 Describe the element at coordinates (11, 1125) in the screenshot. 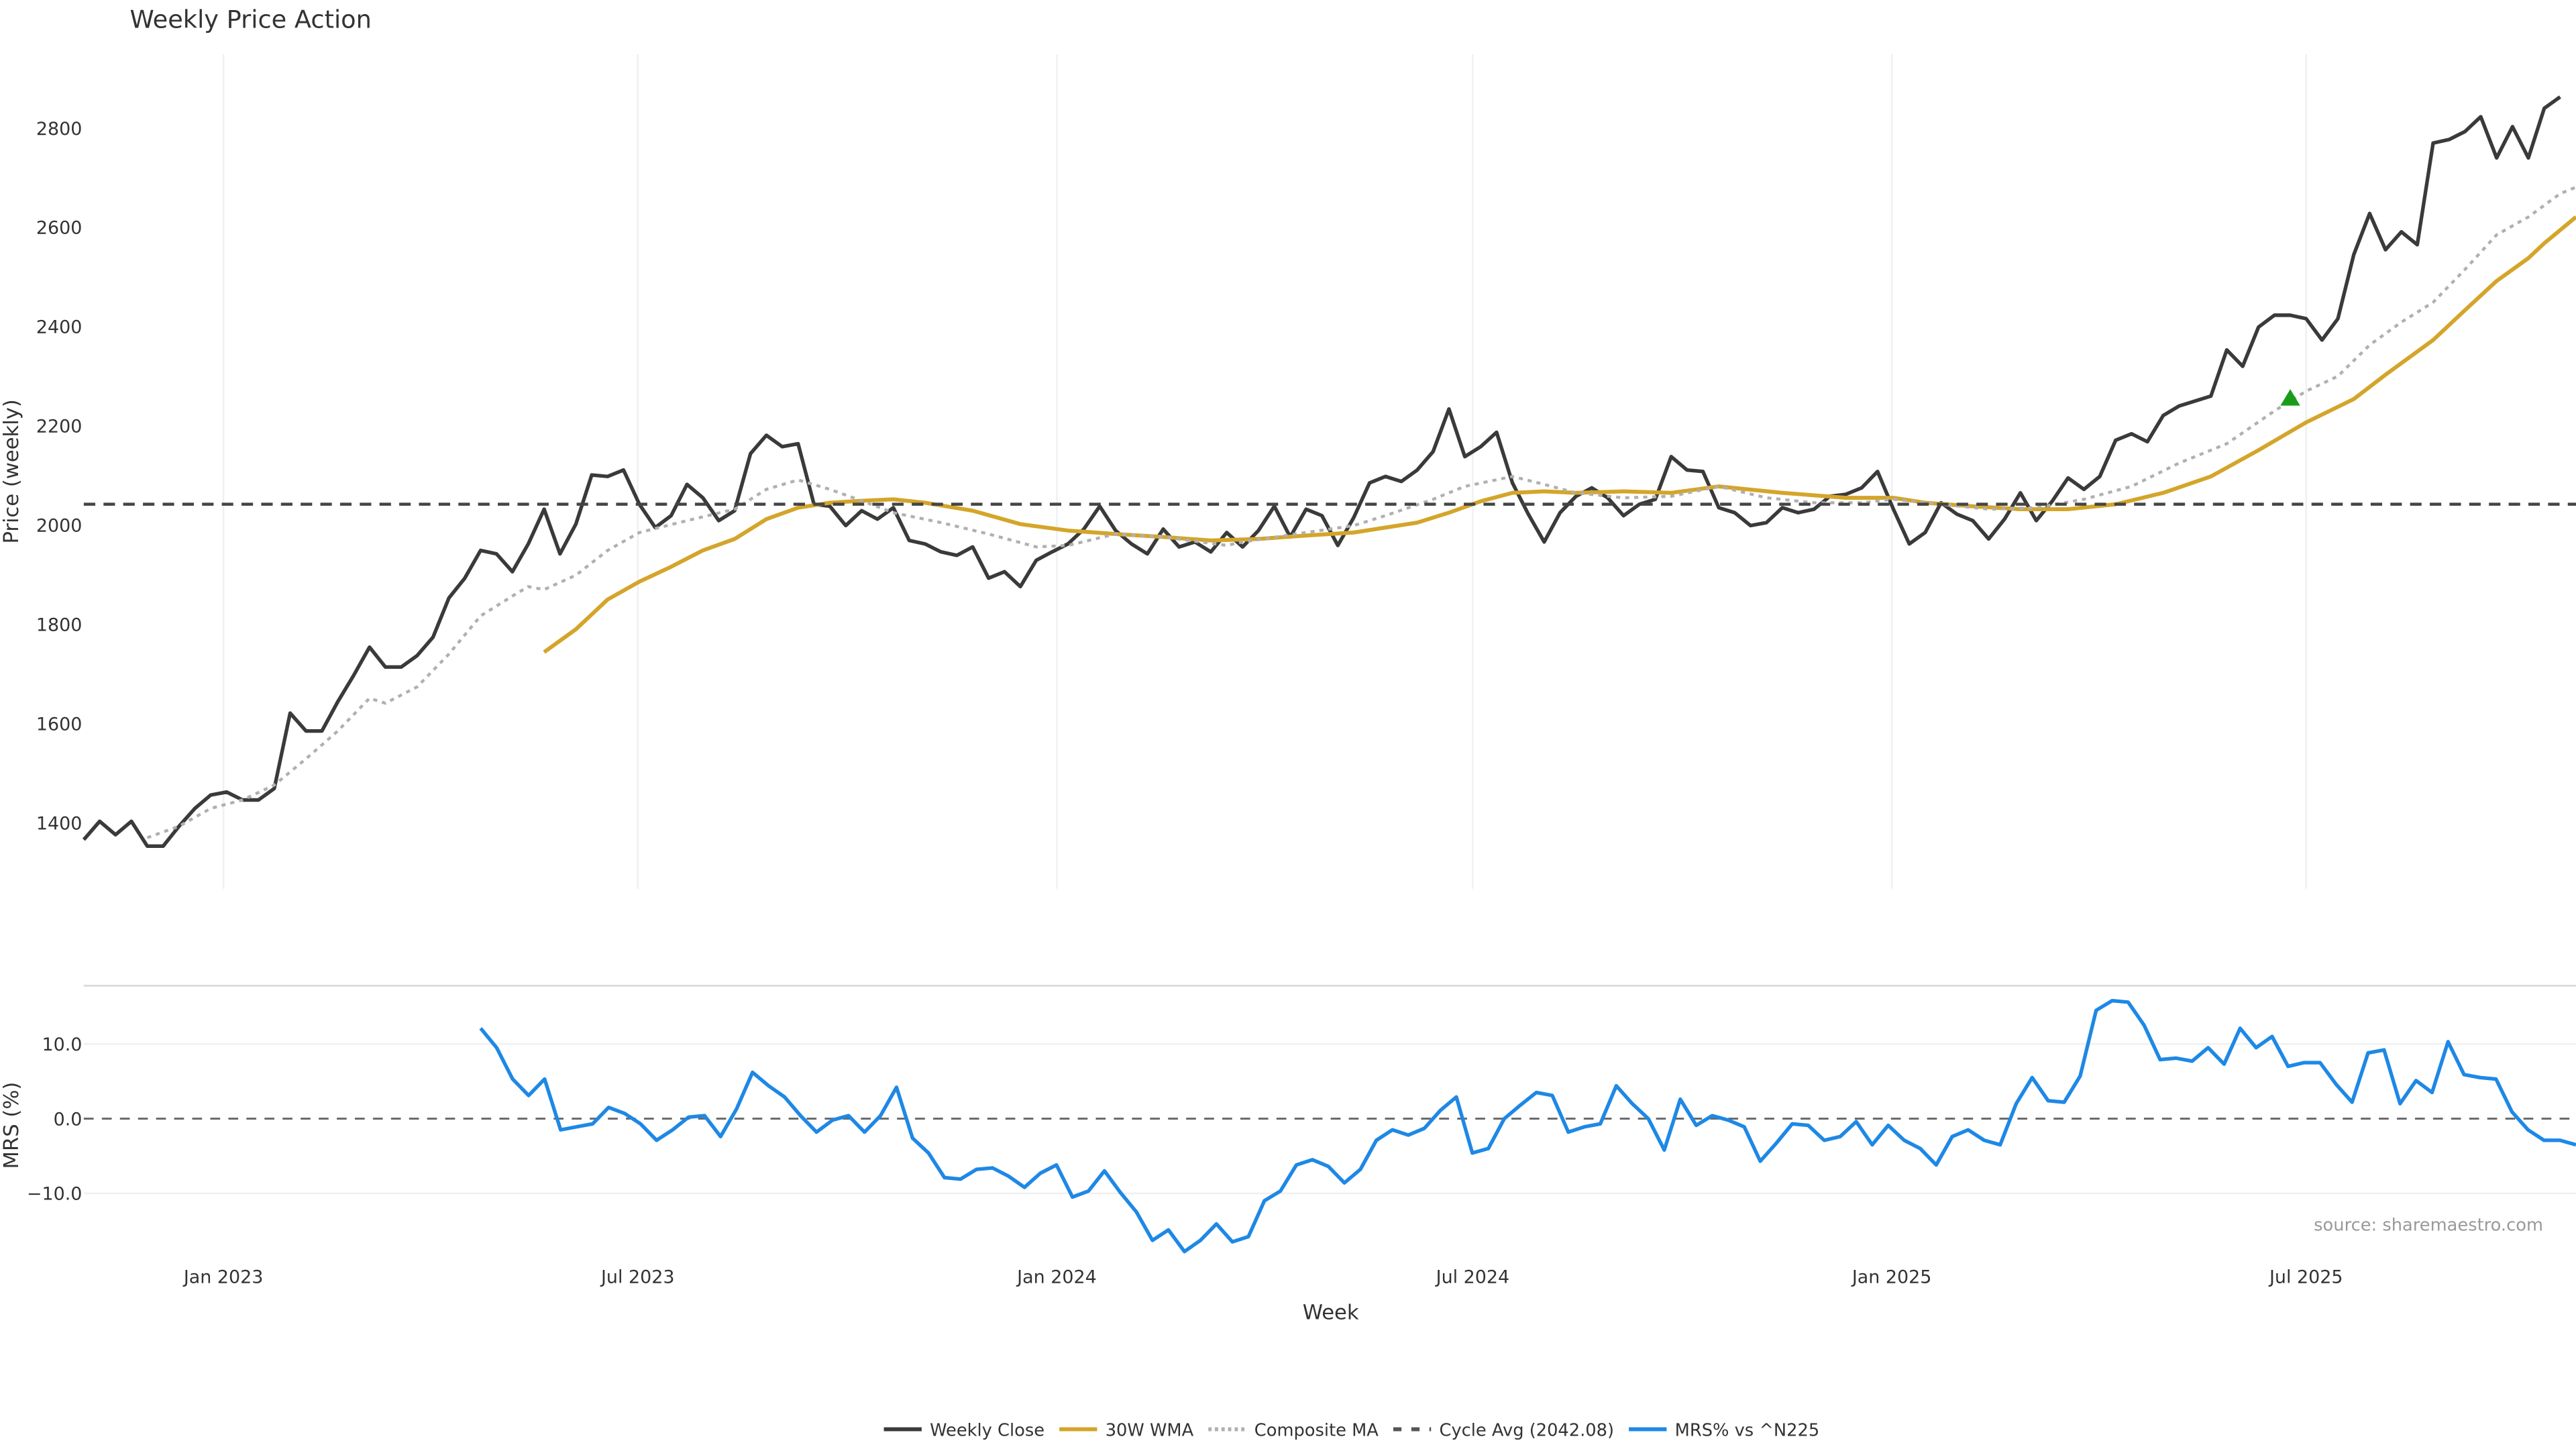

I see `mrs-y-axis-label: MRS (%)` at that location.